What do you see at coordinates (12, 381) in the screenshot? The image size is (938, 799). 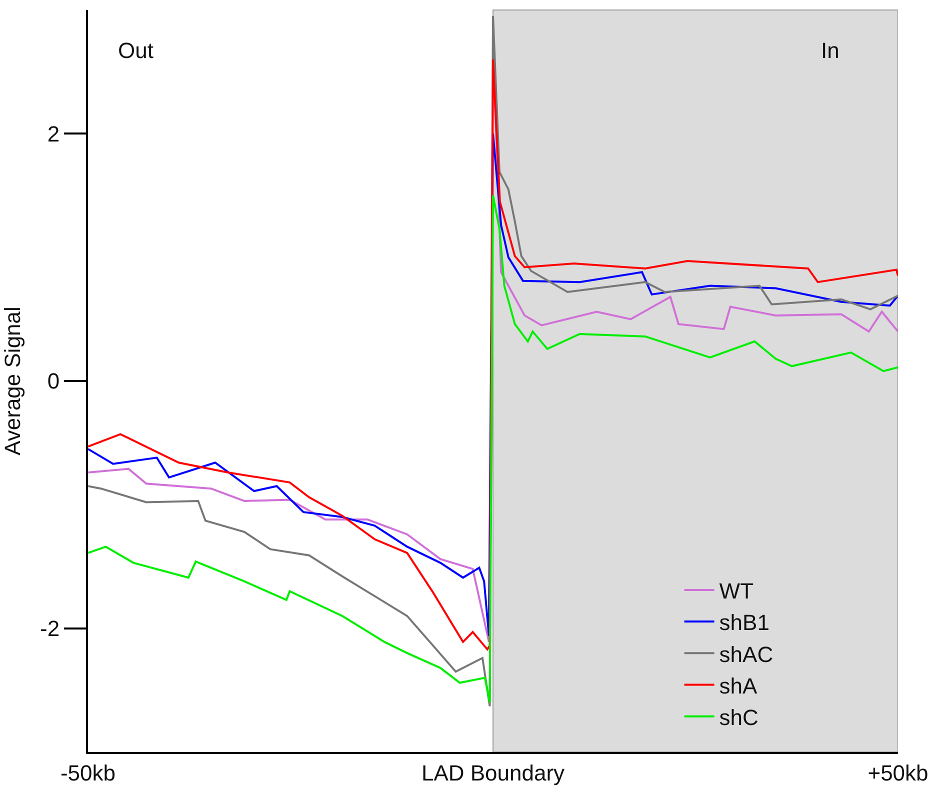 I see `y-axis-title: Average Signal` at bounding box center [12, 381].